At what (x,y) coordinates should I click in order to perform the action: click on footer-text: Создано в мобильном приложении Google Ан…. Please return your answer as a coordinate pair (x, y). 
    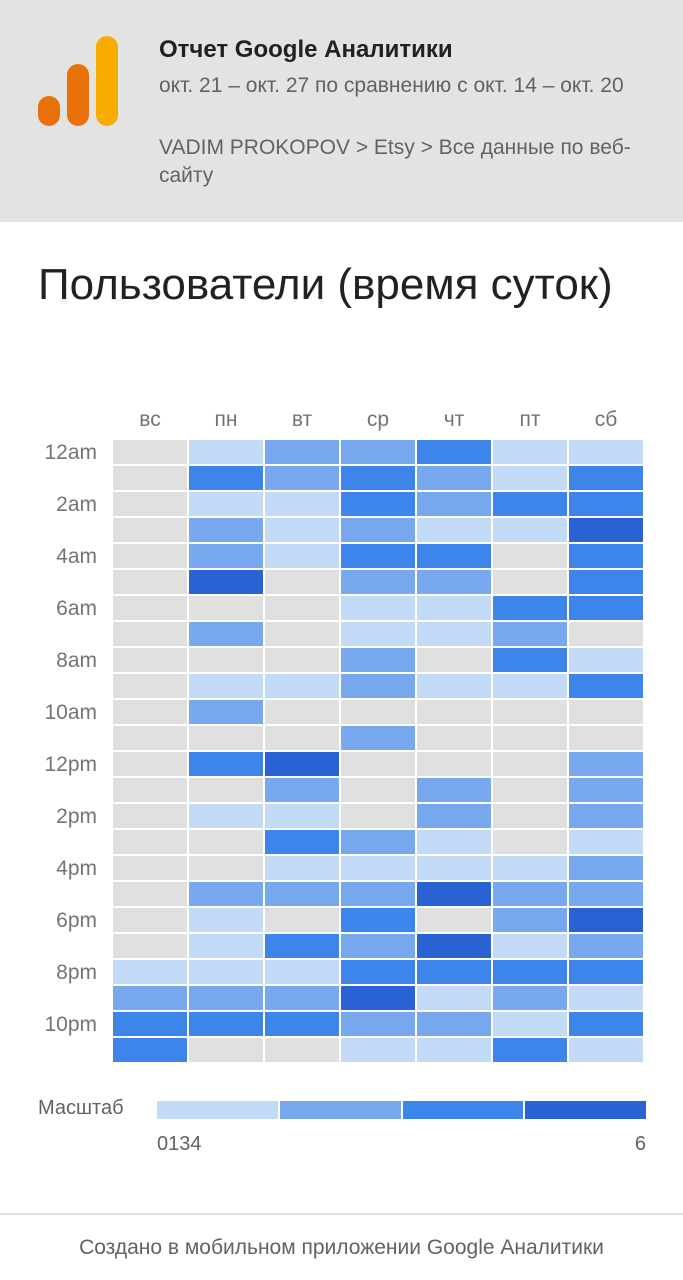
    Looking at the image, I should click on (341, 1247).